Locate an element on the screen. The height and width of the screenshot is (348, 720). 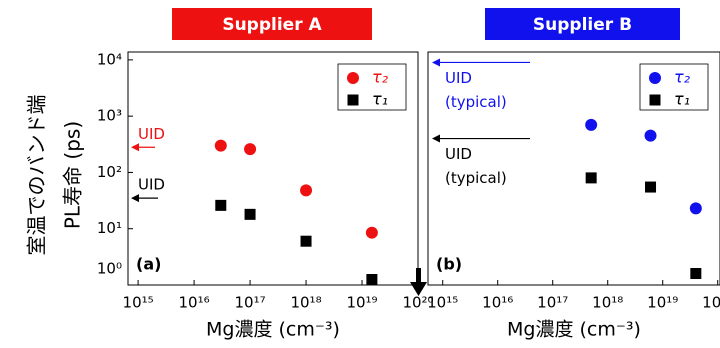
panel-label: (b) is located at coordinates (449, 264).